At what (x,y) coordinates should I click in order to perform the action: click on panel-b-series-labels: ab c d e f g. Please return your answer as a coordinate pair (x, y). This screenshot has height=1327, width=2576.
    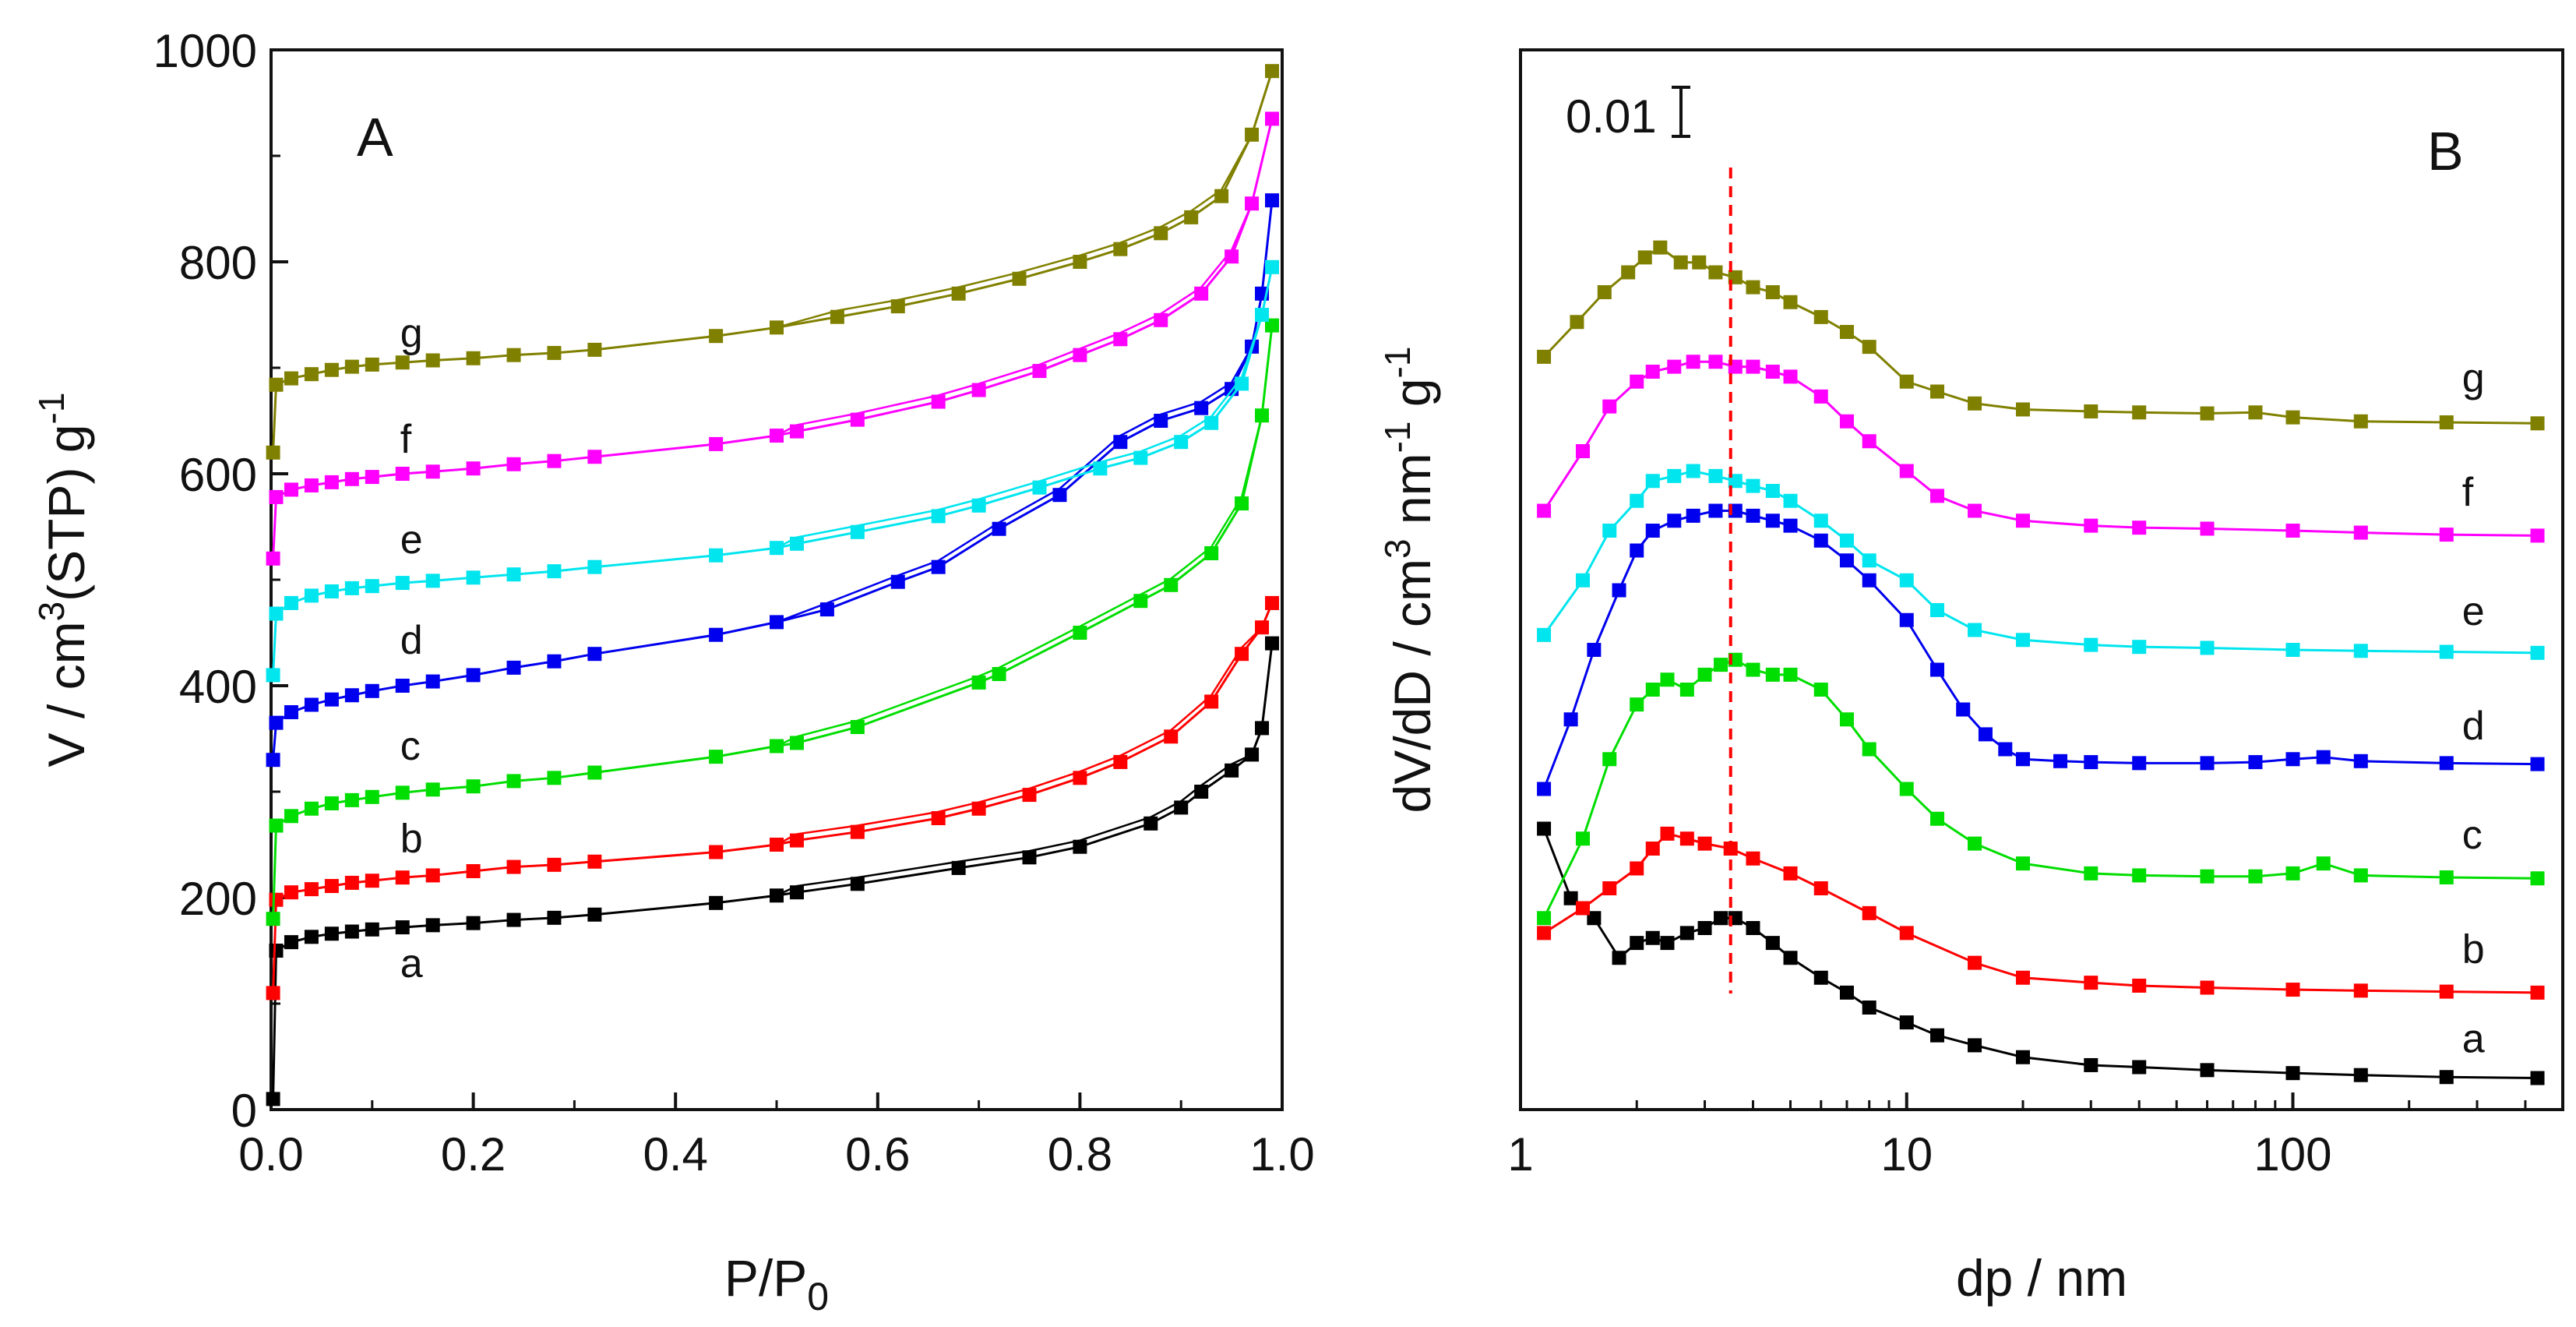
    Looking at the image, I should click on (2473, 709).